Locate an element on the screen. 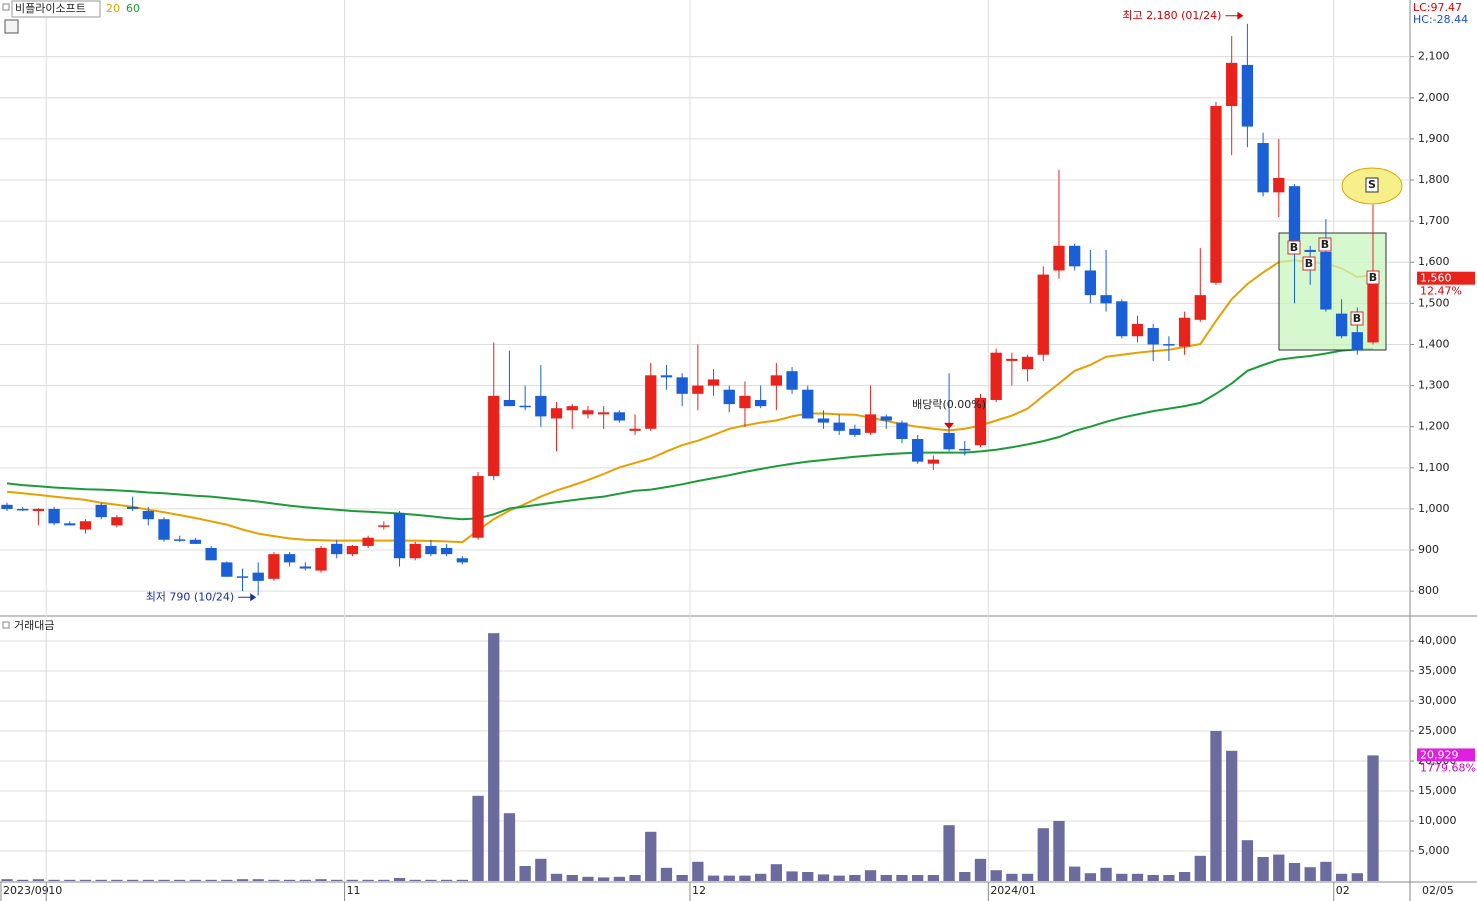 This screenshot has height=901, width=1477. y-tick-label: 1,300 is located at coordinates (1434, 385).